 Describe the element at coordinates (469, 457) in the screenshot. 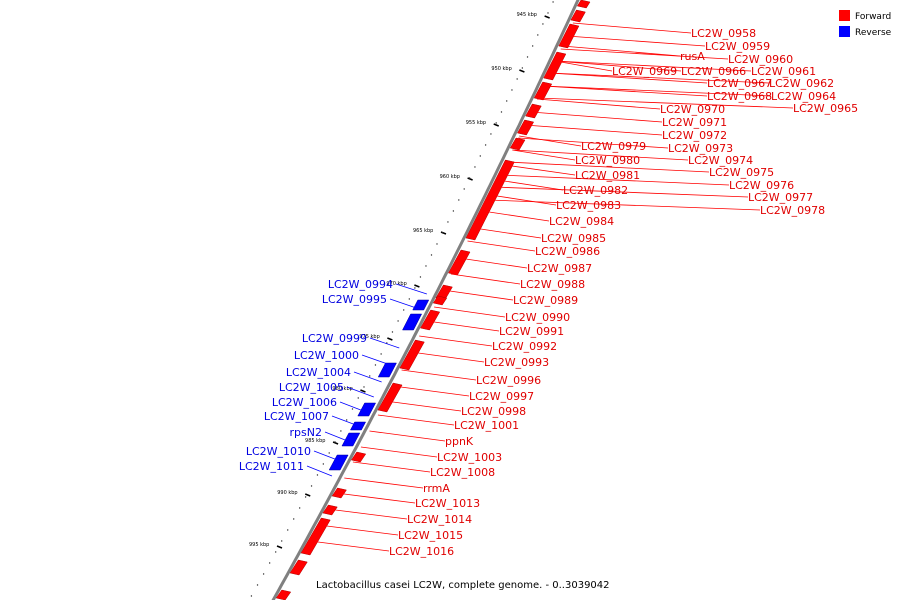

I see `forward-gene-label: LC2W_1003` at that location.